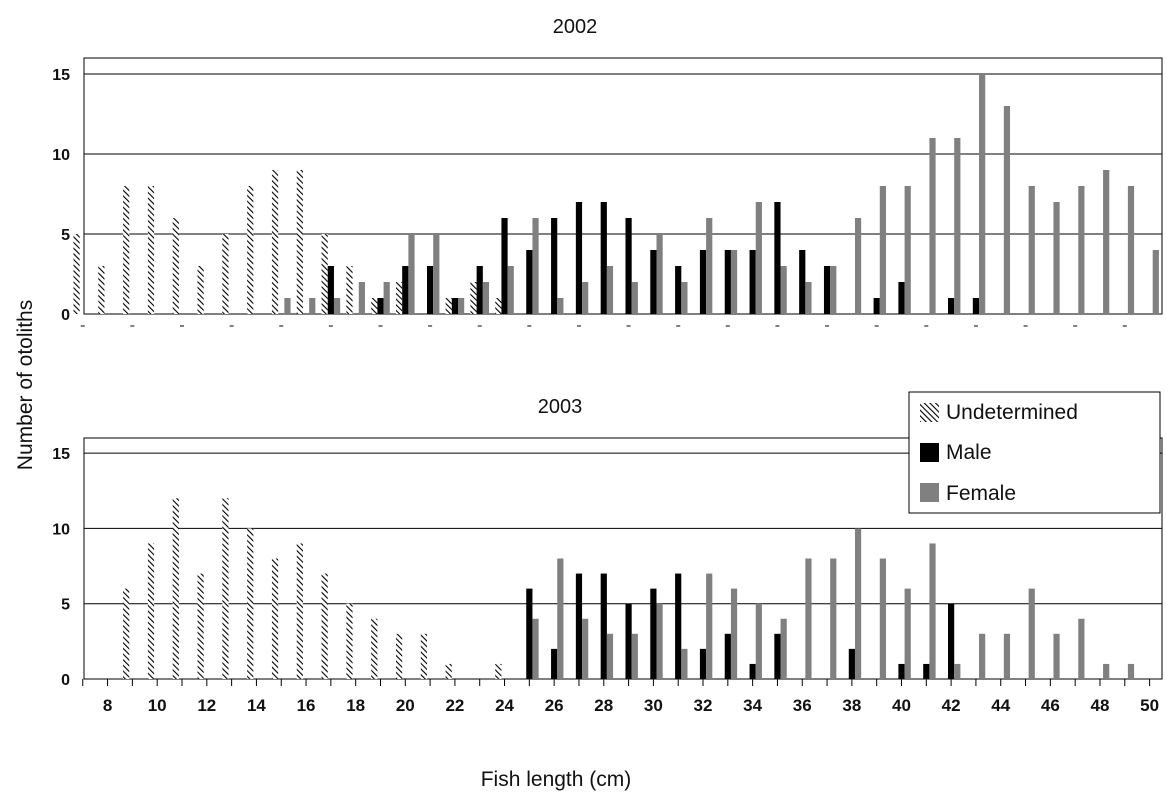 The height and width of the screenshot is (803, 1166). What do you see at coordinates (1034, 452) in the screenshot?
I see `legend-box` at bounding box center [1034, 452].